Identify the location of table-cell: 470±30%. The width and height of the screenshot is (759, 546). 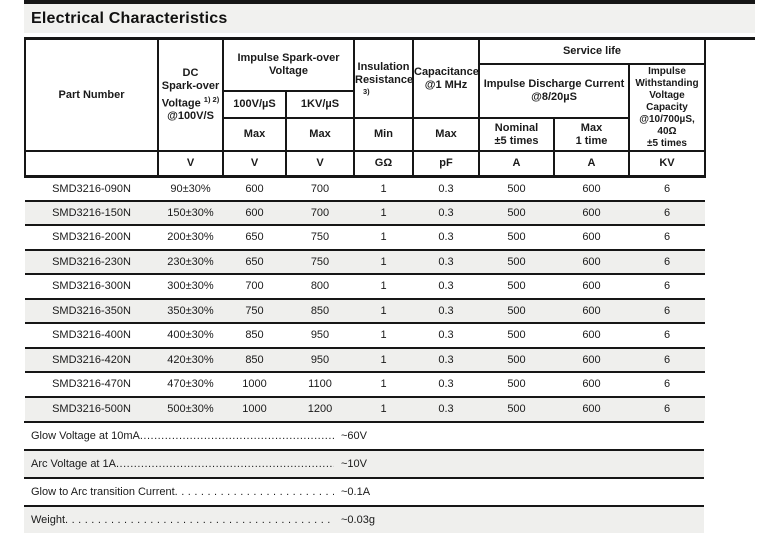
(190, 384).